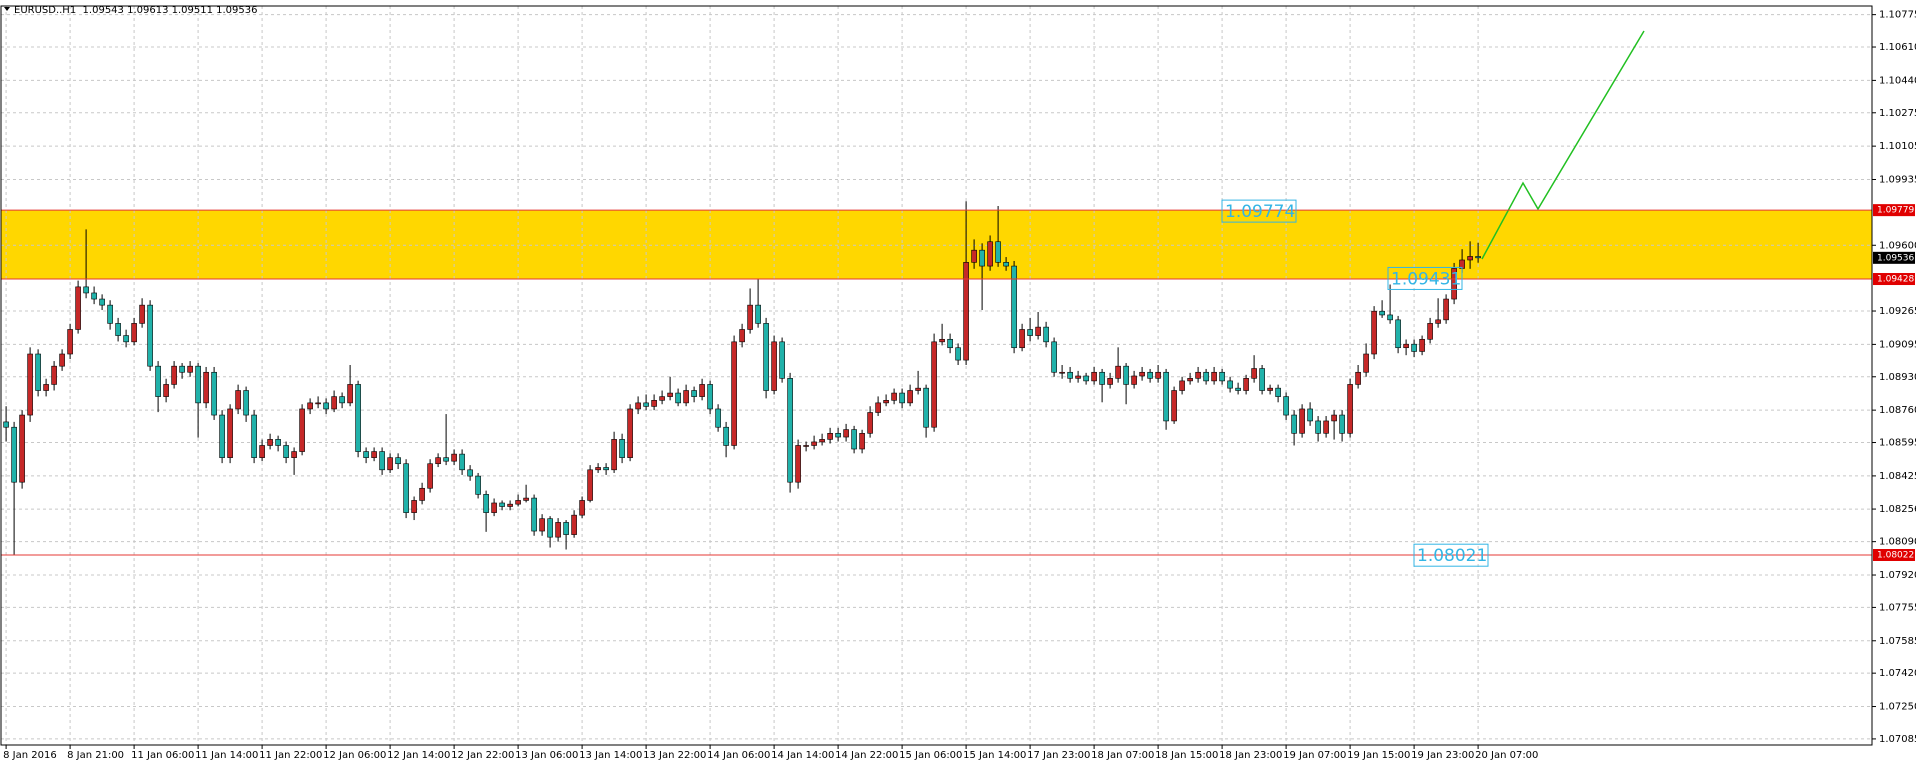 This screenshot has height=763, width=1916. I want to click on annotation-label: 1.08021, so click(1452, 556).